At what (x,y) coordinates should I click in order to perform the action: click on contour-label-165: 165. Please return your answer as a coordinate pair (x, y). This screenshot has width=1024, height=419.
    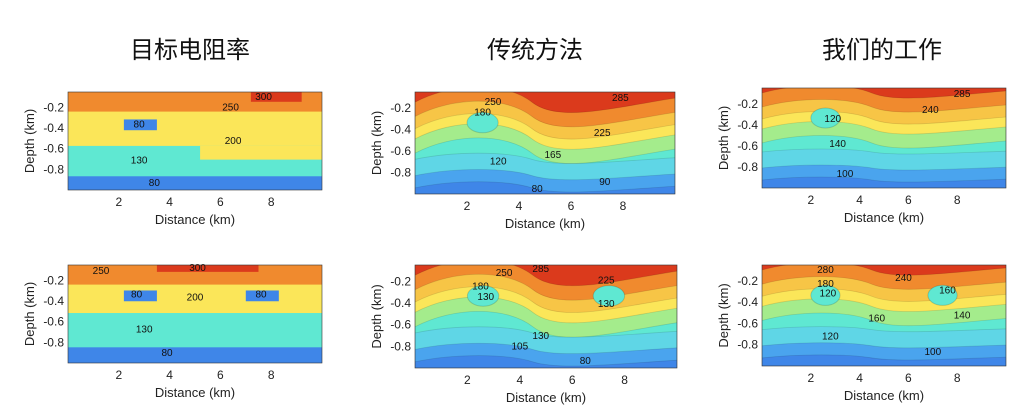
    Looking at the image, I should click on (552, 155).